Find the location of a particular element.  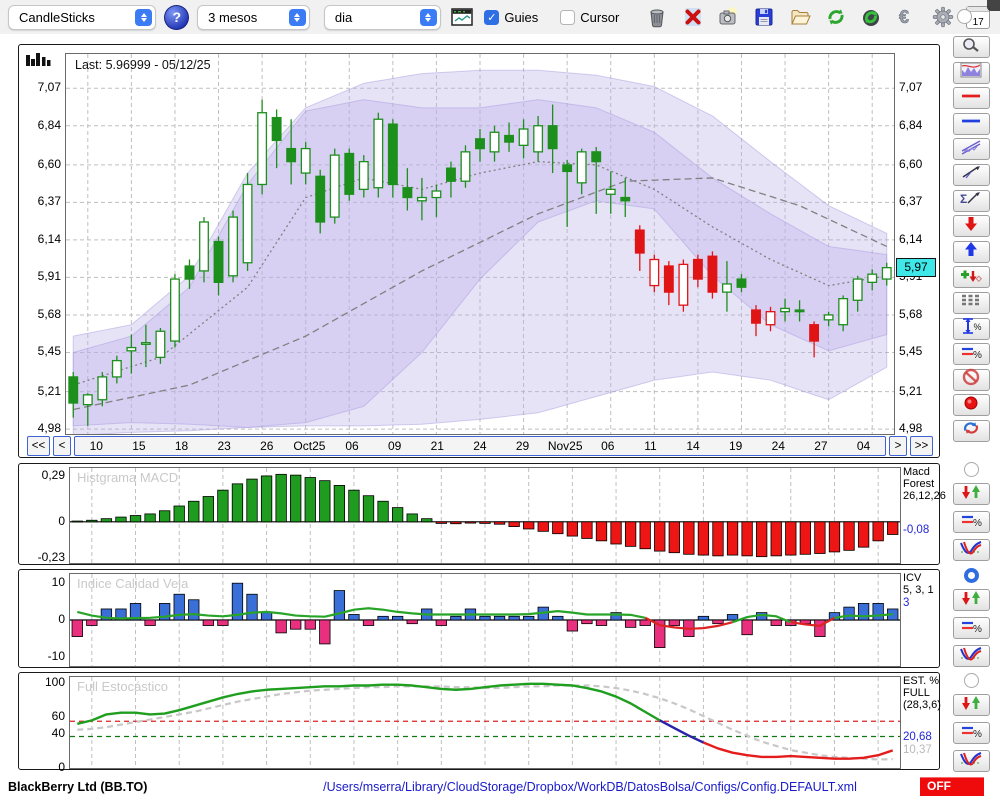

stochastic-panel-radio is located at coordinates (971, 680).